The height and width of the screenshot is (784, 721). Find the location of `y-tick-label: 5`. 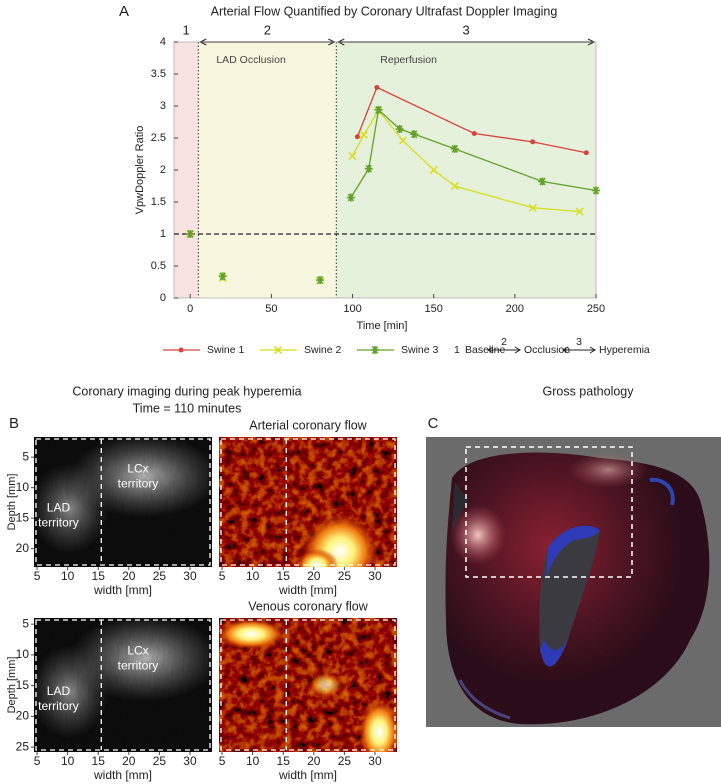

y-tick-label: 5 is located at coordinates (25, 623).